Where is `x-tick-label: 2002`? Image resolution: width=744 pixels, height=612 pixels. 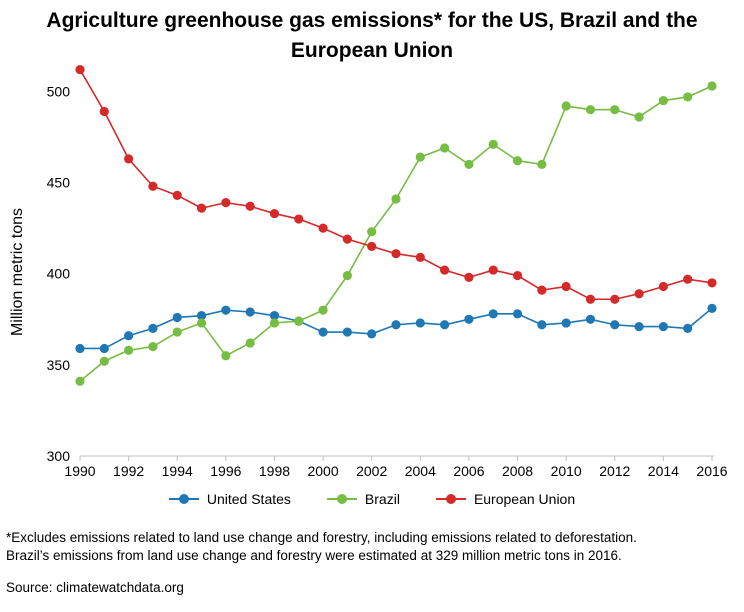 x-tick-label: 2002 is located at coordinates (371, 471).